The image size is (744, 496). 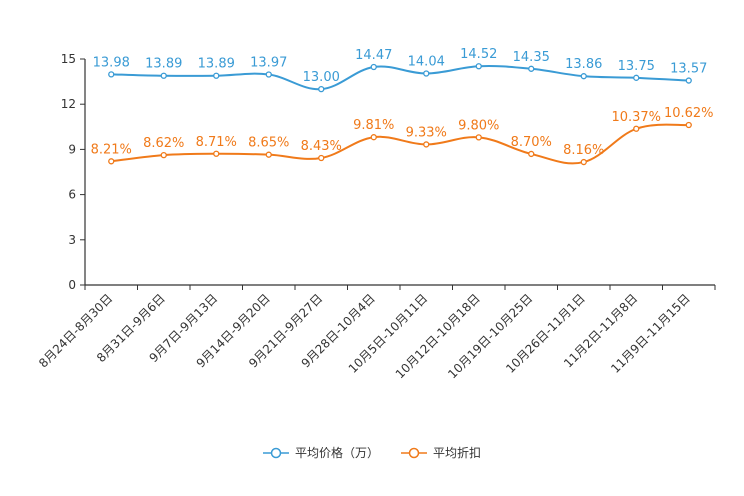 What do you see at coordinates (689, 113) in the screenshot?
I see `data-label: 10.62%` at bounding box center [689, 113].